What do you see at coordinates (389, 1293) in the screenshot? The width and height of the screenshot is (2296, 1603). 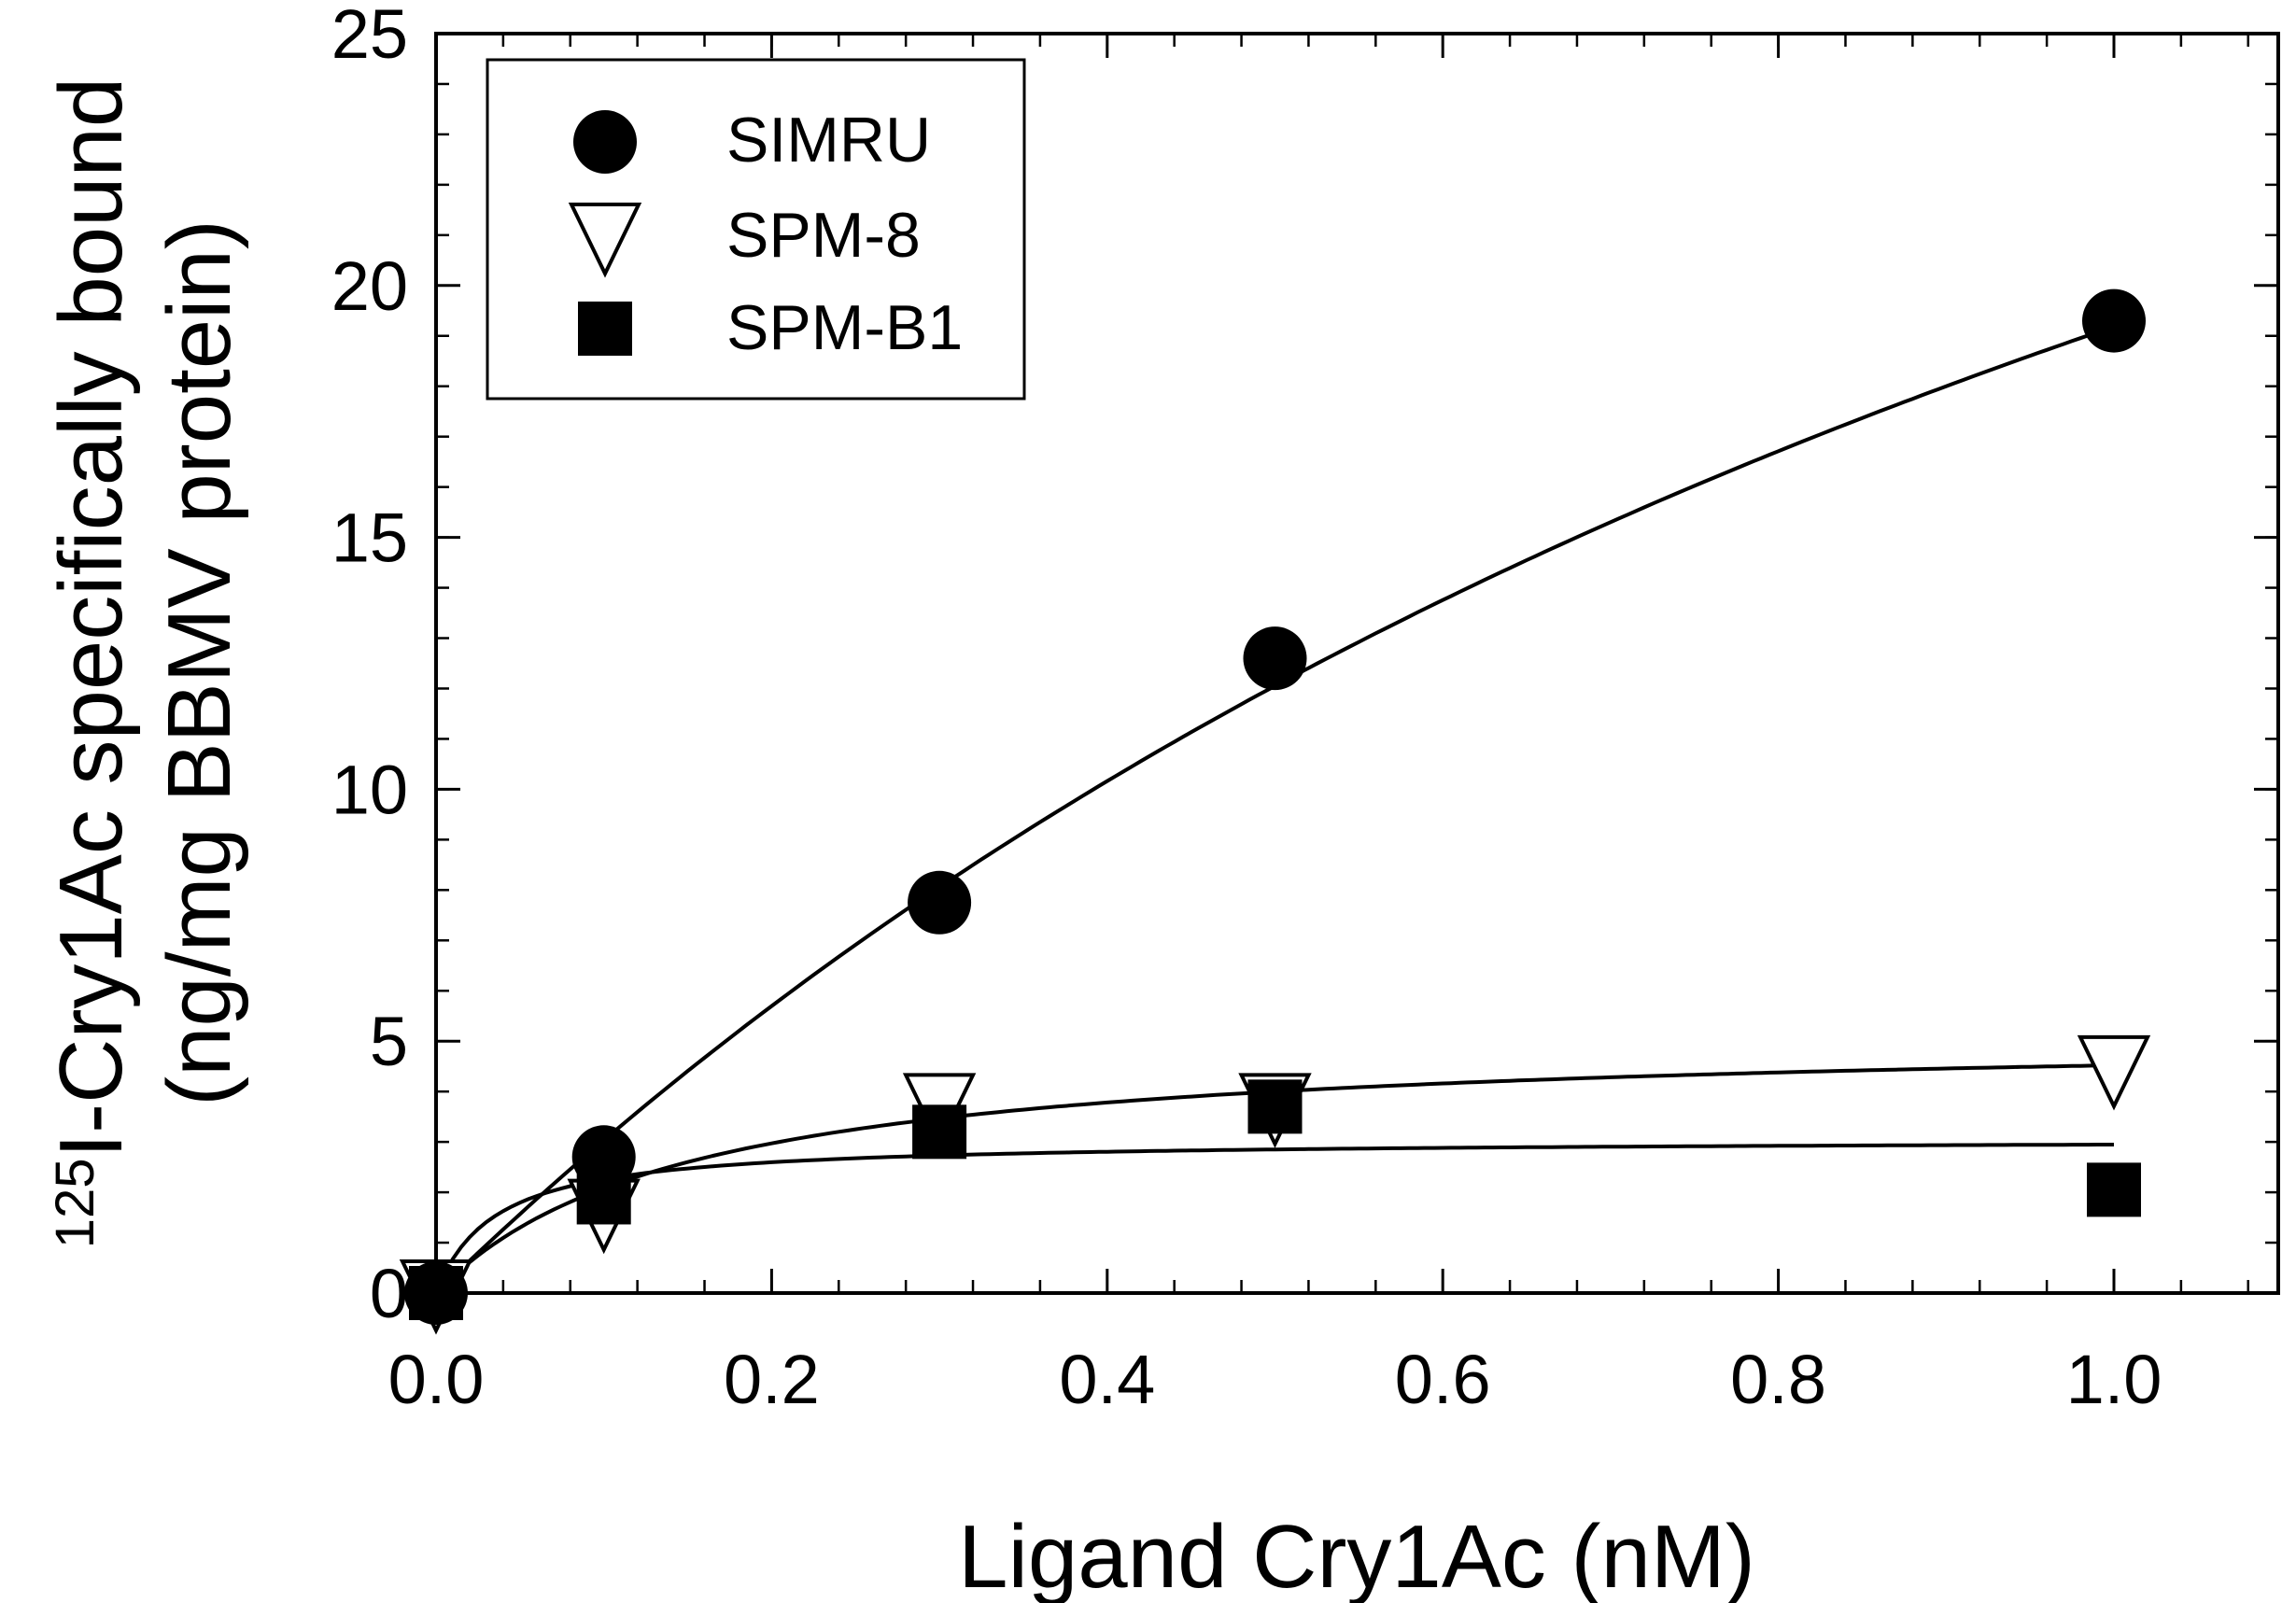 I see `y-tick-label: 0` at bounding box center [389, 1293].